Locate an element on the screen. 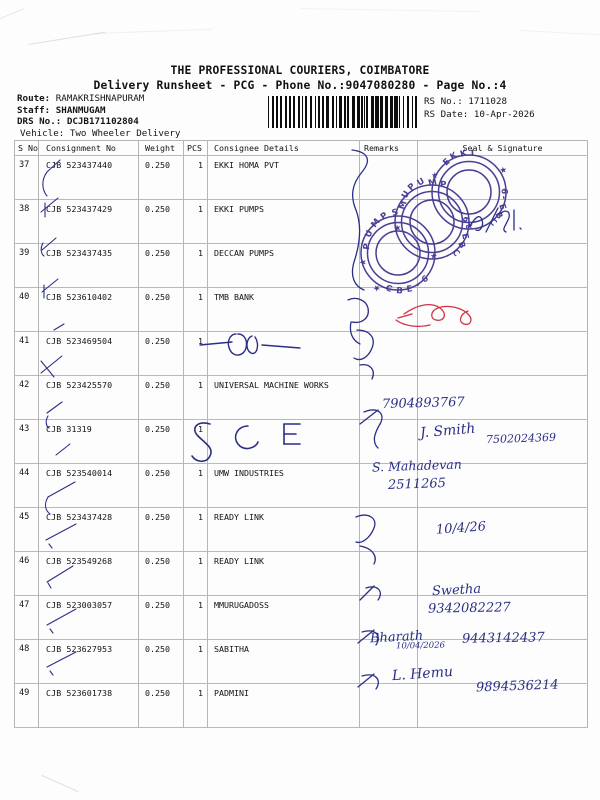 This screenshot has height=800, width=600. cell-consignee-details: EKKI HOMA PVT is located at coordinates (283, 177).